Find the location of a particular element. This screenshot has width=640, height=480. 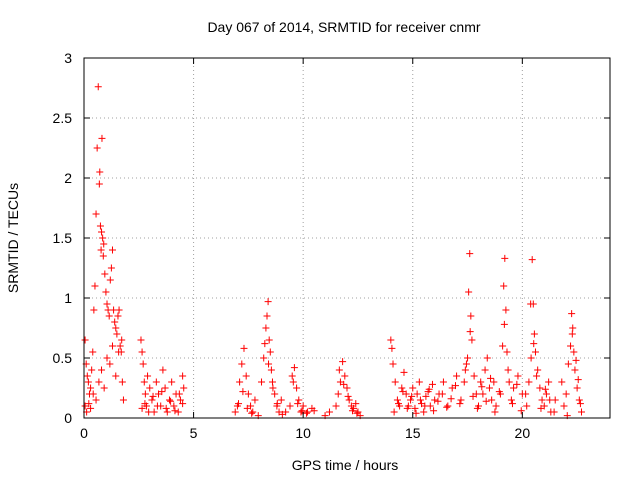

y-tick-label: 0 is located at coordinates (68, 418).